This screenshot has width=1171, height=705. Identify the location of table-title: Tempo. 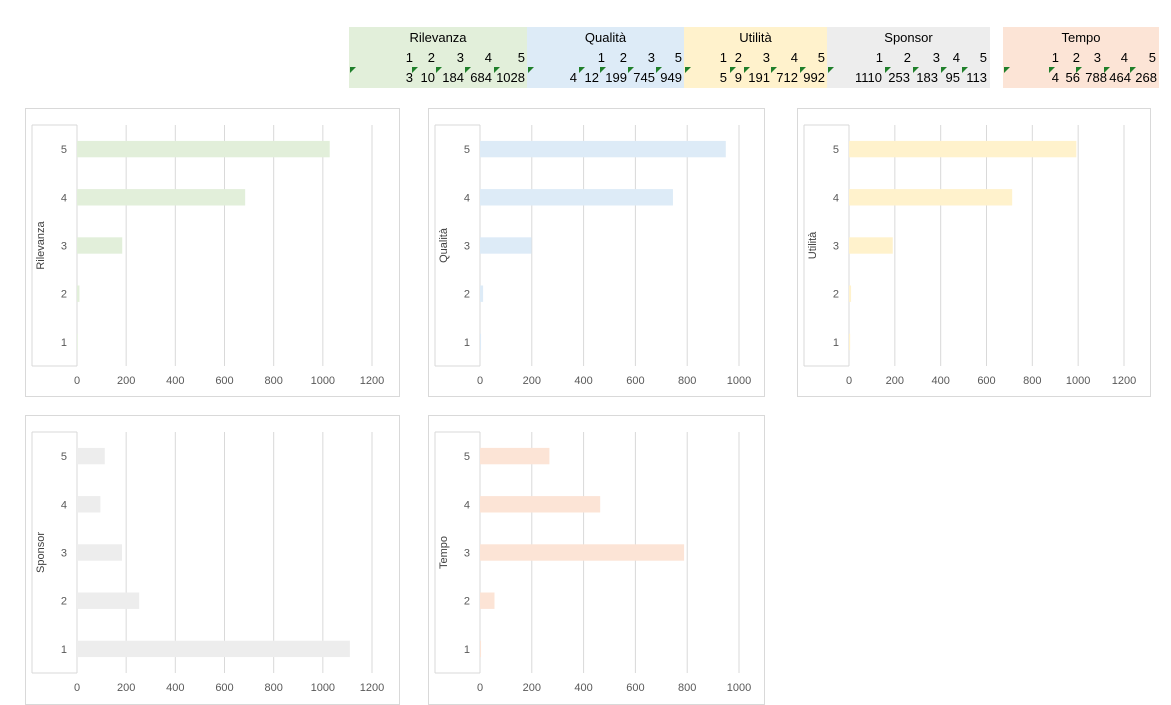
(1081, 37).